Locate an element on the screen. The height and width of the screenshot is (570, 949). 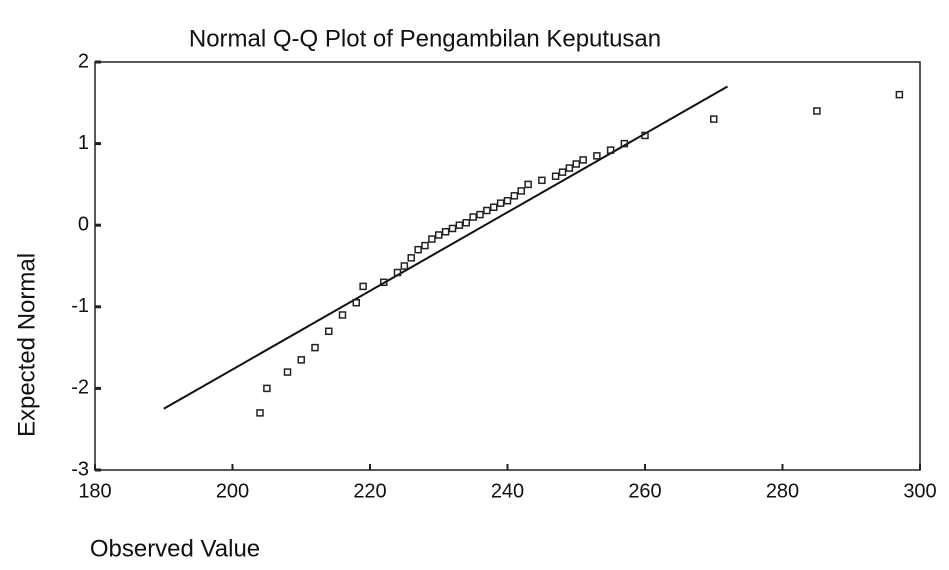
x-tick-label: 240 is located at coordinates (507, 491).